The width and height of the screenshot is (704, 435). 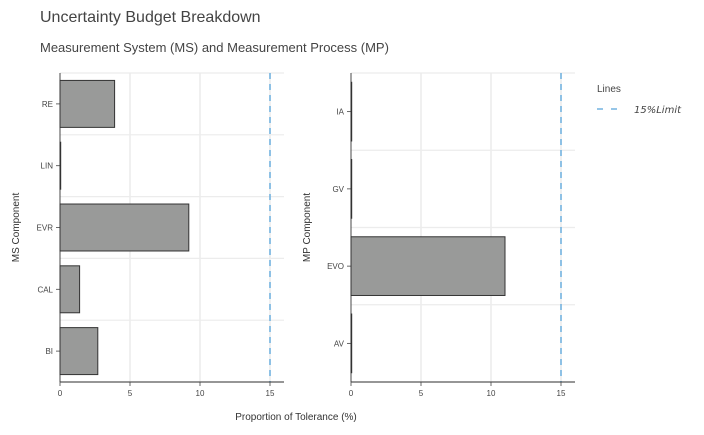 What do you see at coordinates (335, 266) in the screenshot?
I see `y-tick-label: EVO` at bounding box center [335, 266].